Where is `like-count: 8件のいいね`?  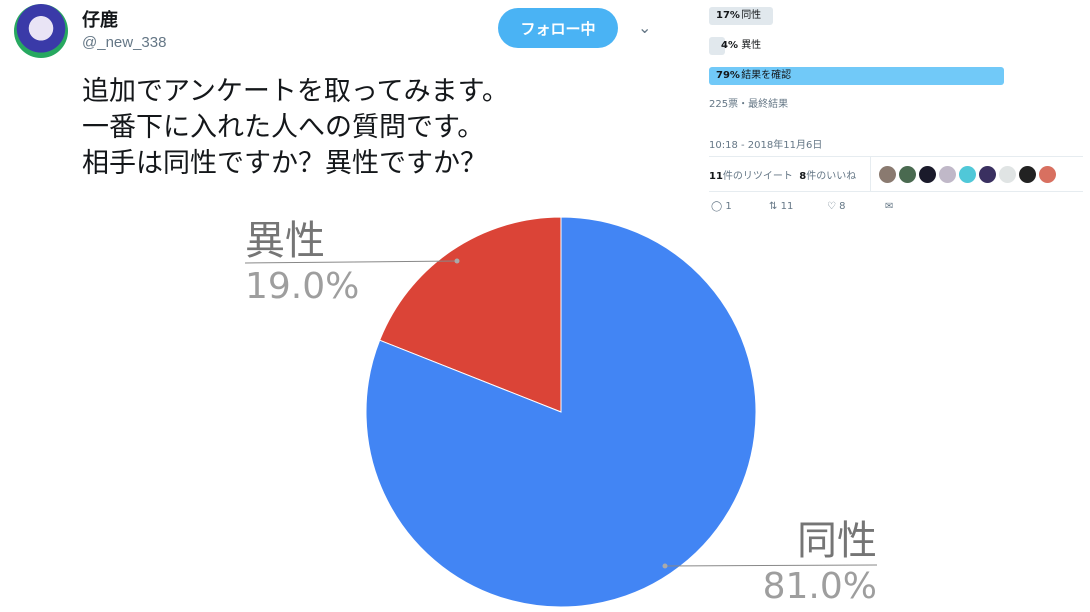 like-count: 8件のいいね is located at coordinates (828, 176).